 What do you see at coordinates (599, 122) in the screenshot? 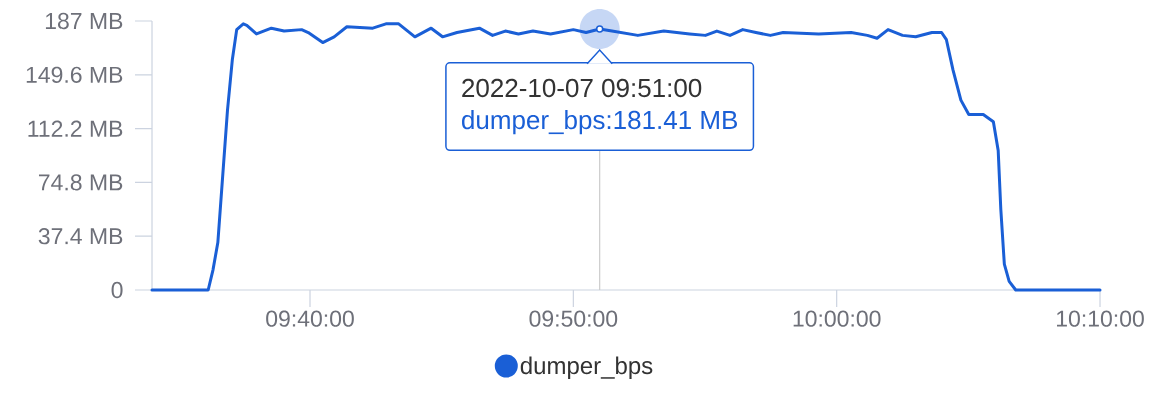
I see `annotation: dumper_bps:181.41 MB` at bounding box center [599, 122].